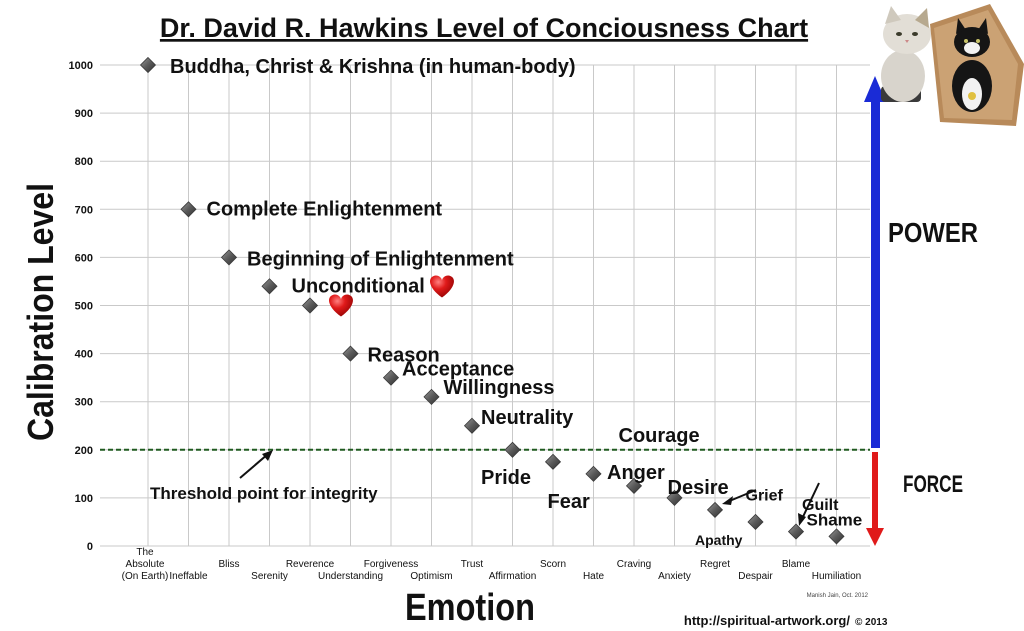  I want to click on y-tick-label: 400, so click(84, 355).